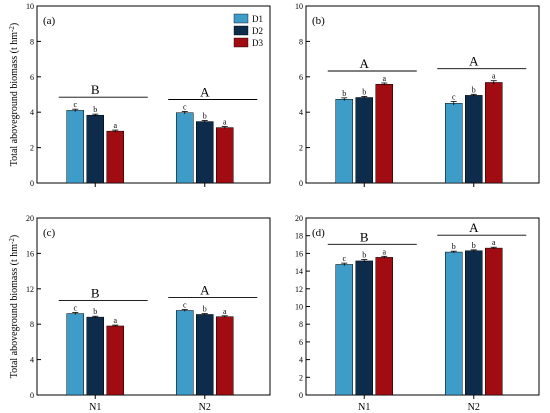  What do you see at coordinates (257, 43) in the screenshot?
I see `legend-label: D3` at bounding box center [257, 43].